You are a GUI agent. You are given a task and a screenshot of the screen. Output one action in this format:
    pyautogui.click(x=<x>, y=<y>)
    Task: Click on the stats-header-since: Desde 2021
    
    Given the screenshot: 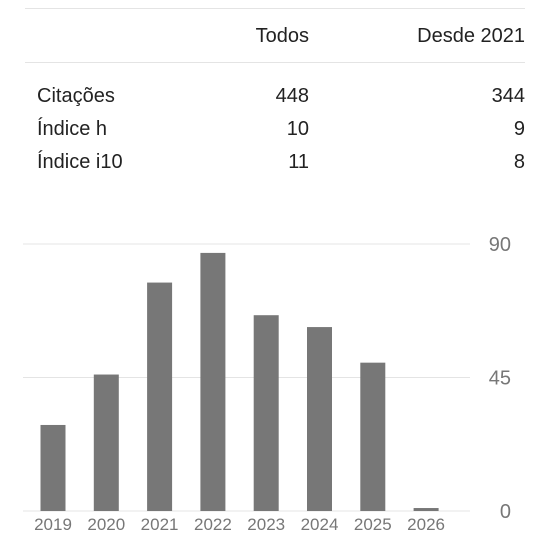 What is the action you would take?
    pyautogui.click(x=417, y=35)
    